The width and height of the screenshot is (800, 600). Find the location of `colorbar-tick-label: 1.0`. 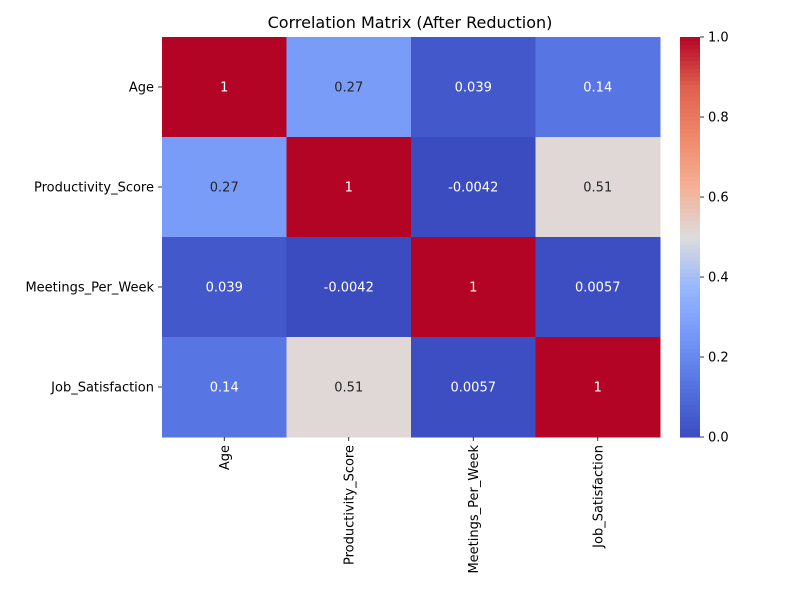

colorbar-tick-label: 1.0 is located at coordinates (718, 38).